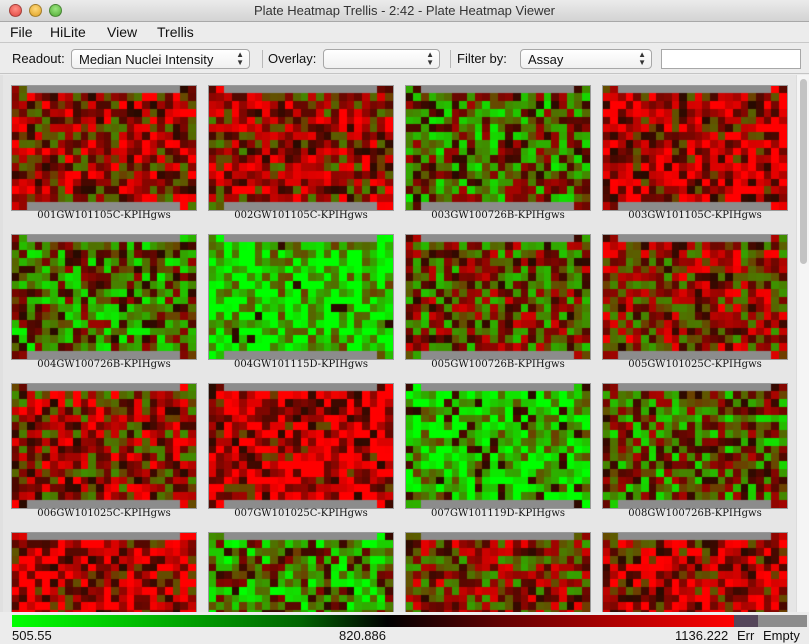  Describe the element at coordinates (498, 215) in the screenshot. I see `plate-label: 003GW100726B-KPIHgws` at that location.